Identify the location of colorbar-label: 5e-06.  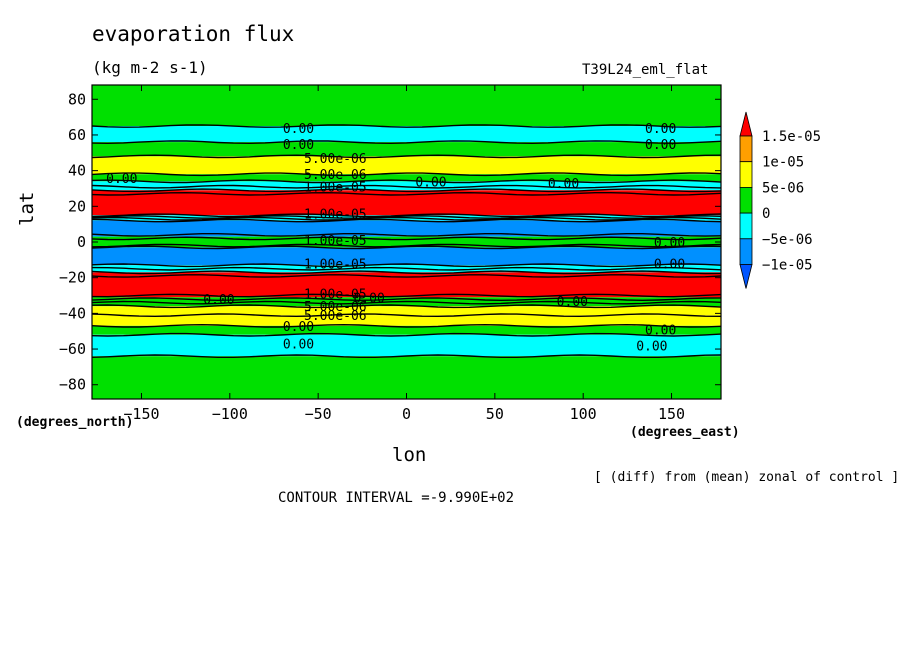
(783, 188).